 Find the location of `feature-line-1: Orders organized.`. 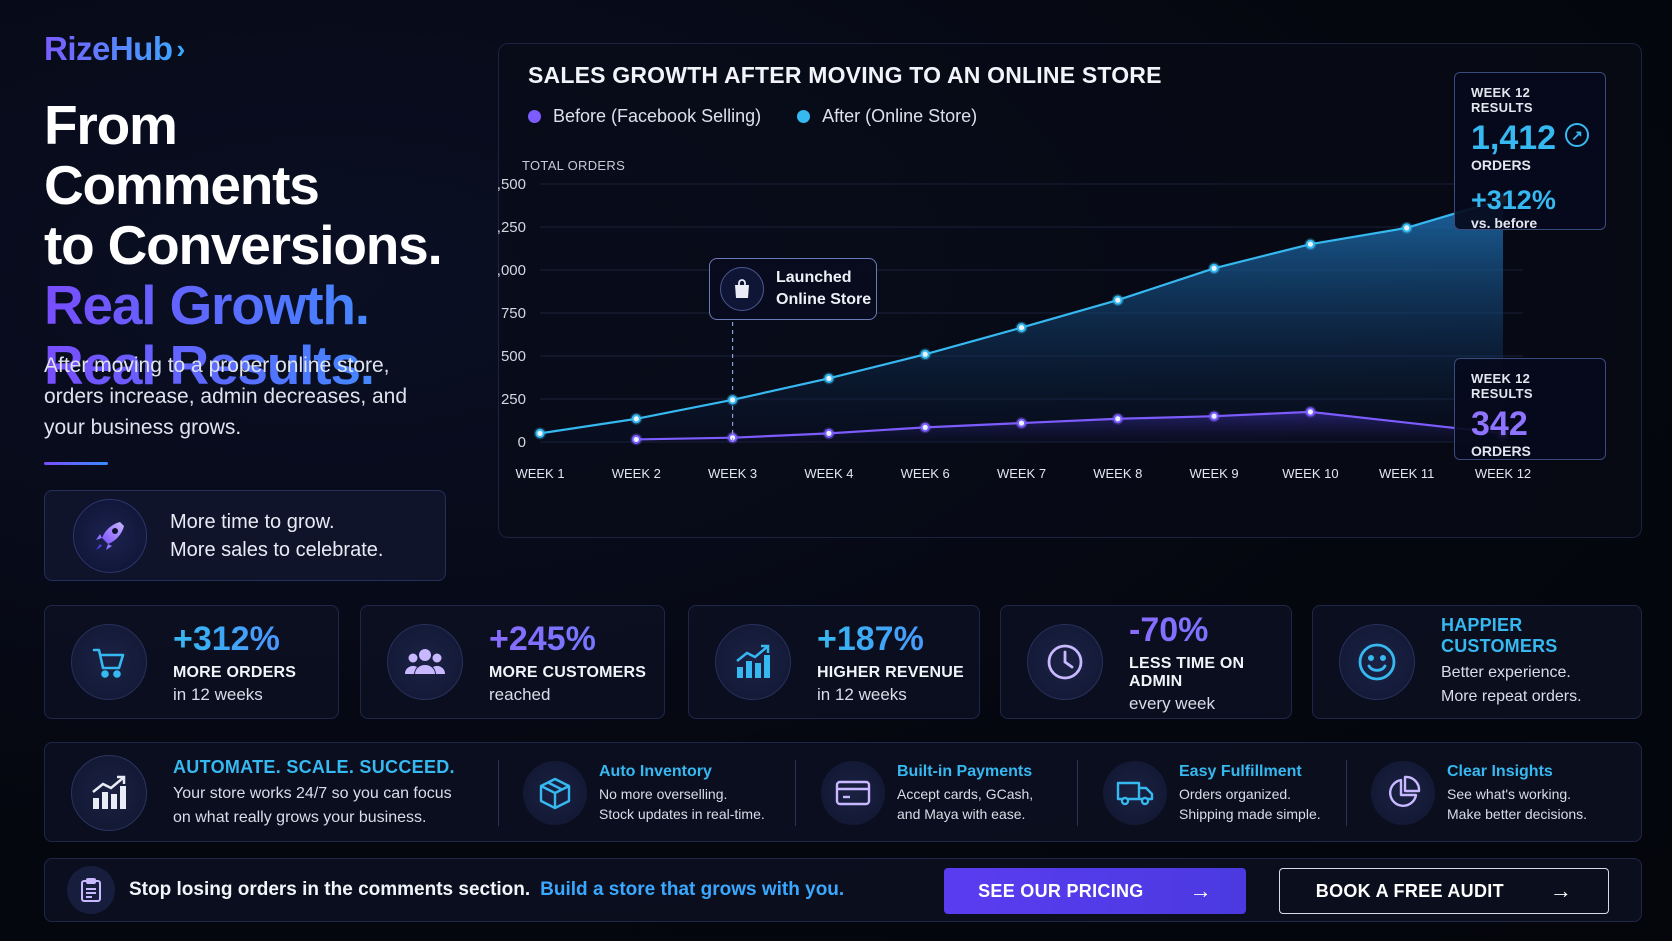

feature-line-1: Orders organized. is located at coordinates (1235, 793).